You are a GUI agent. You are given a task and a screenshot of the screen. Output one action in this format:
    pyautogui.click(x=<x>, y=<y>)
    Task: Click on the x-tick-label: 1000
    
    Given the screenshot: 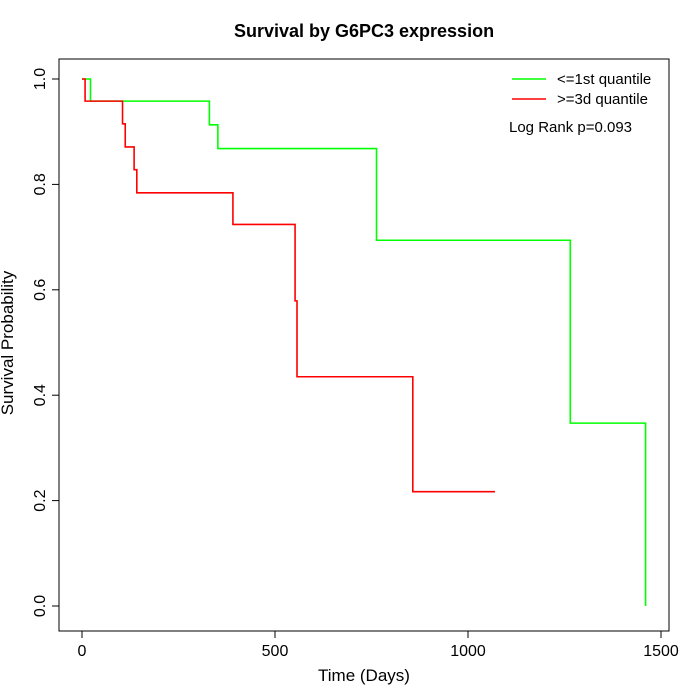 What is the action you would take?
    pyautogui.click(x=468, y=651)
    